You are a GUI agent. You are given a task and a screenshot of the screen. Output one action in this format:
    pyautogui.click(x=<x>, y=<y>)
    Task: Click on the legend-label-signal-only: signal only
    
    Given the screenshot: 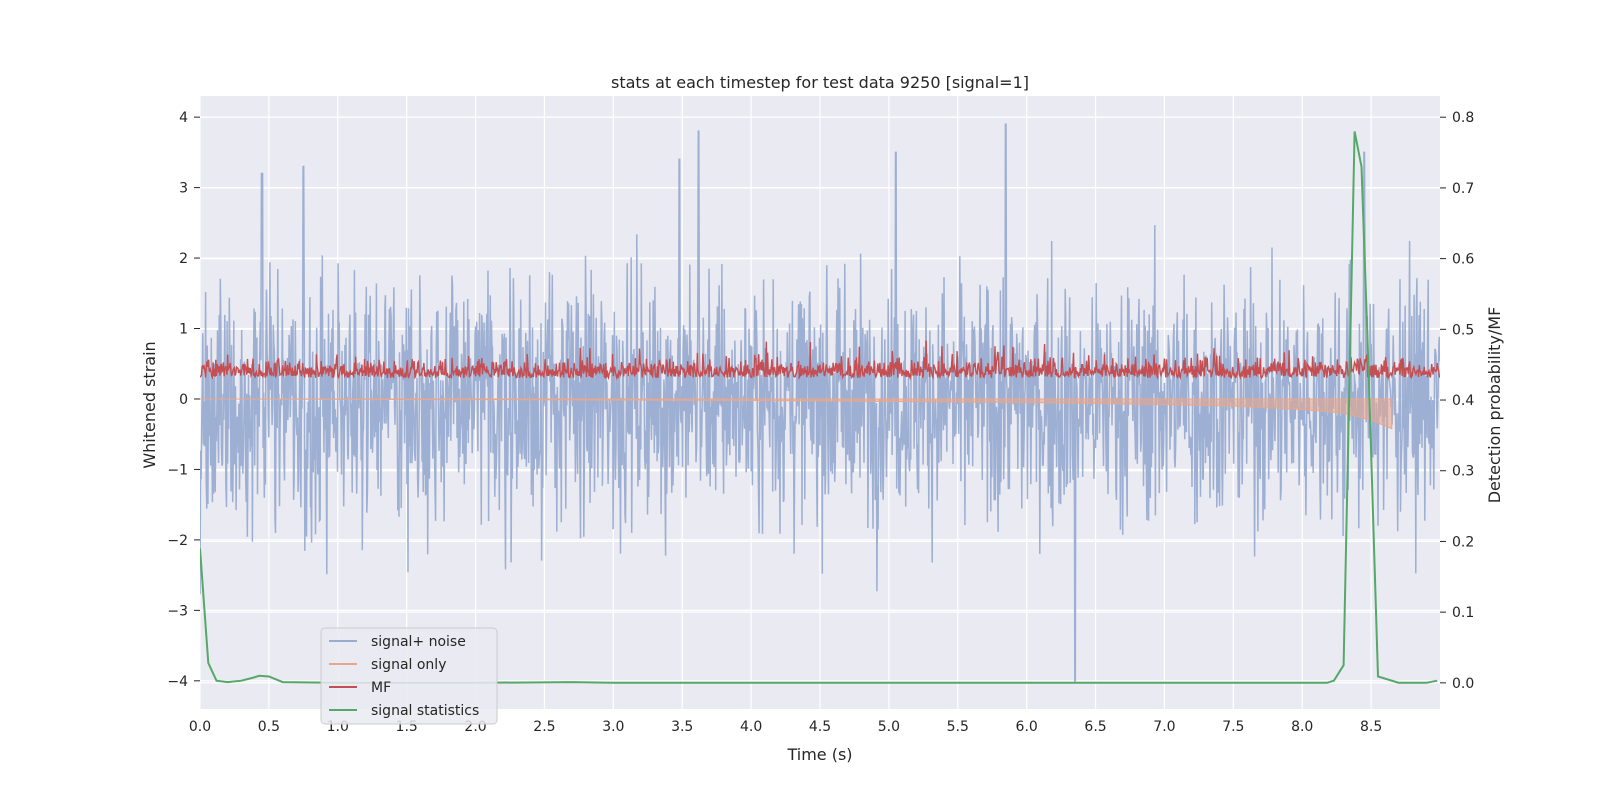 What is the action you would take?
    pyautogui.click(x=408, y=665)
    